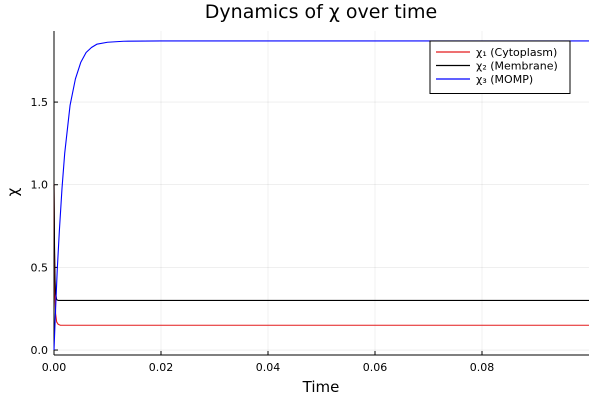  Describe the element at coordinates (268, 367) in the screenshot. I see `x-tick-label: 0.04` at that location.